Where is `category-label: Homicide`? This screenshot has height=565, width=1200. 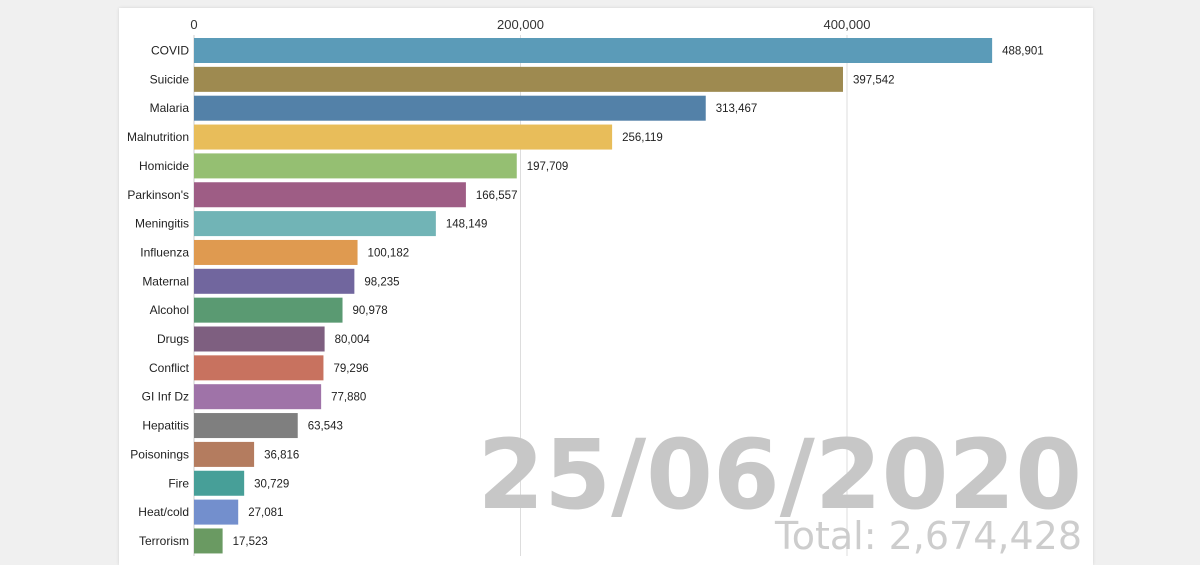 category-label: Homicide is located at coordinates (164, 166).